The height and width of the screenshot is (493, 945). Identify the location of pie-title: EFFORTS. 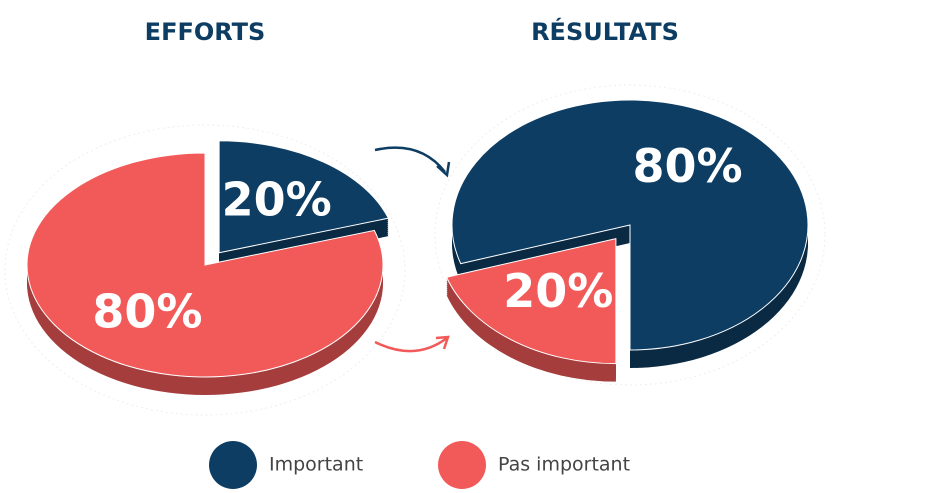
(205, 32).